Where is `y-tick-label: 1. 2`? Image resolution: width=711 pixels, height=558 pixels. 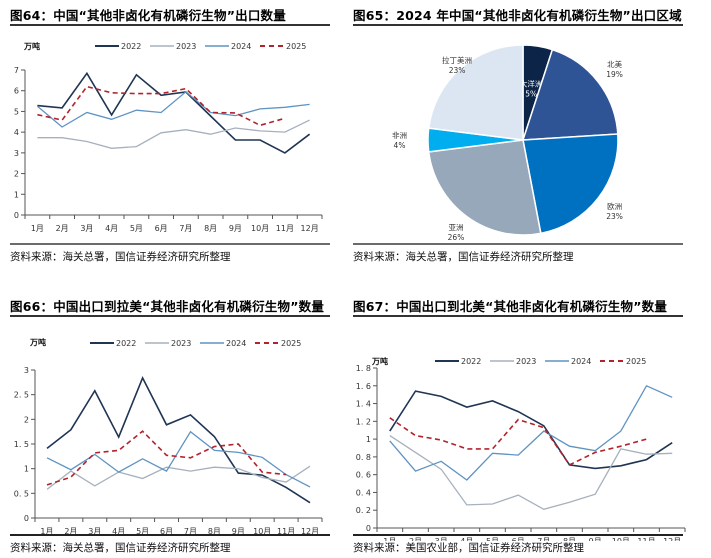 y-tick-label: 1. 2 is located at coordinates (363, 421).